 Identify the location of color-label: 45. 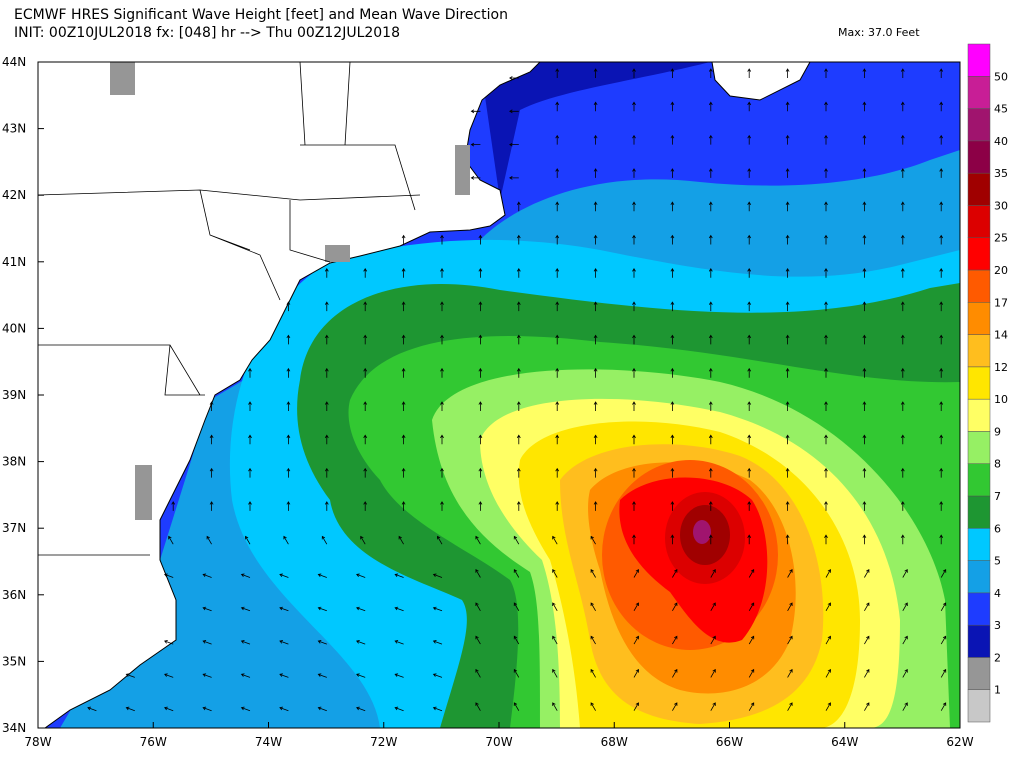
(1001, 109).